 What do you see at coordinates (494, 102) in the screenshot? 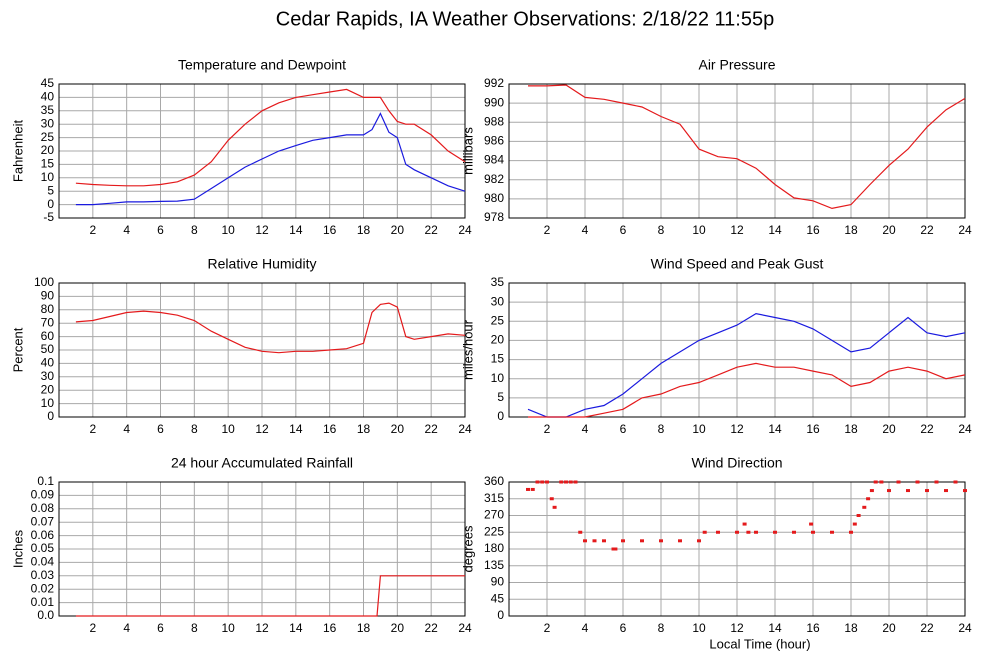
I see `y-tick-label: 990` at bounding box center [494, 102].